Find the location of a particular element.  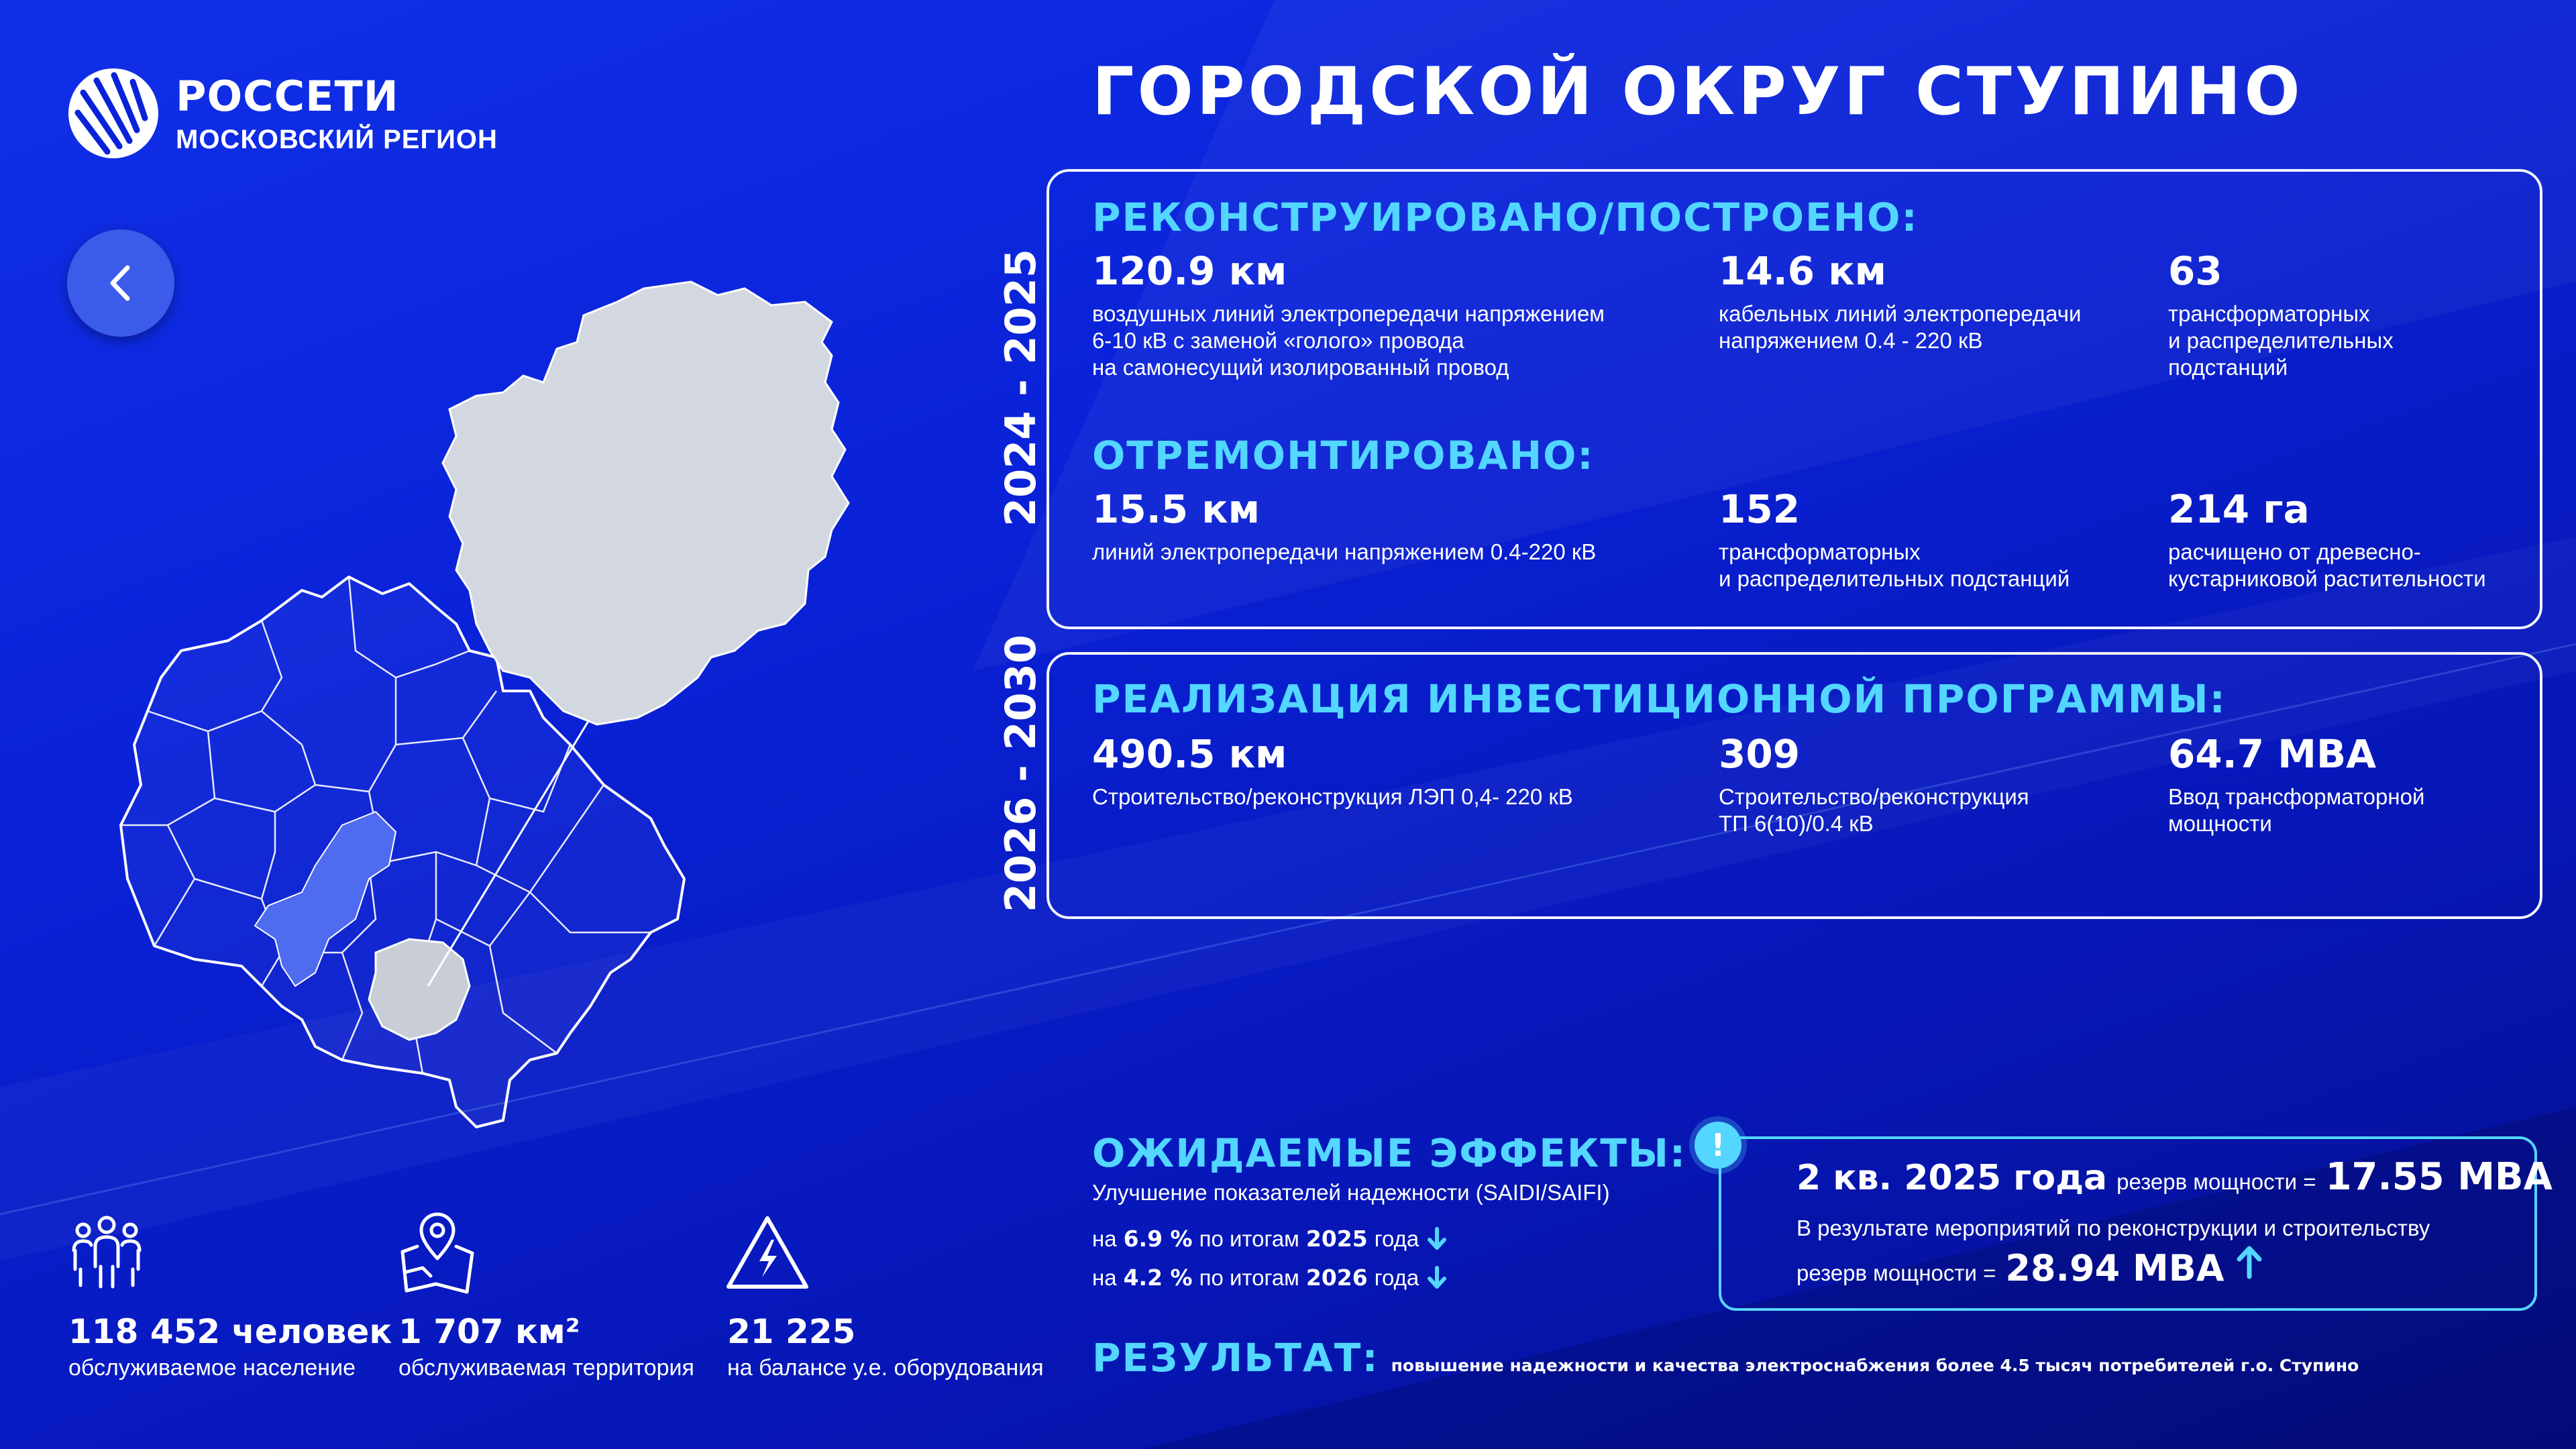

repaired-value-2: 152 is located at coordinates (1760, 509).